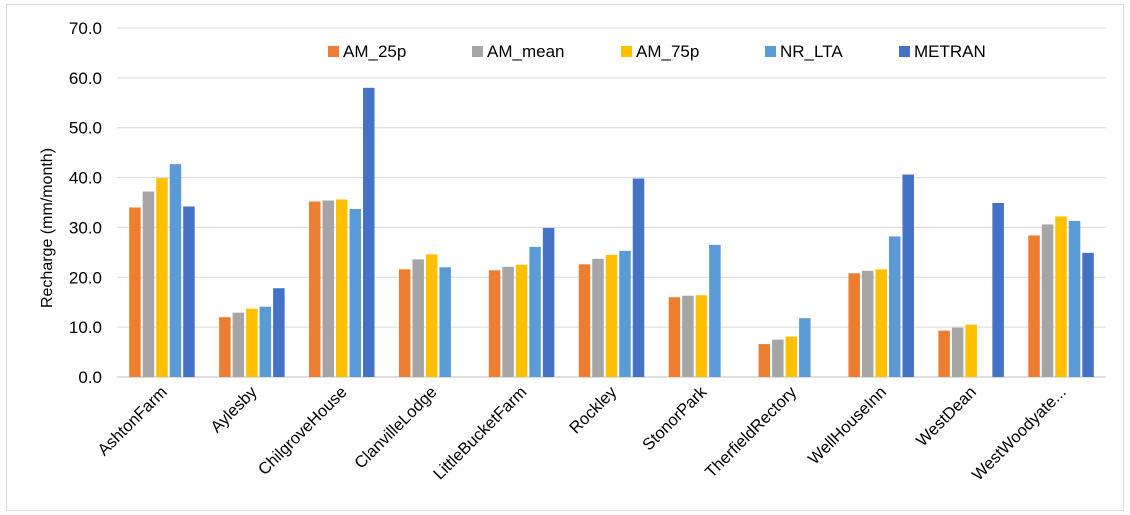  What do you see at coordinates (525, 51) in the screenshot?
I see `legend-label: AM_mean` at bounding box center [525, 51].